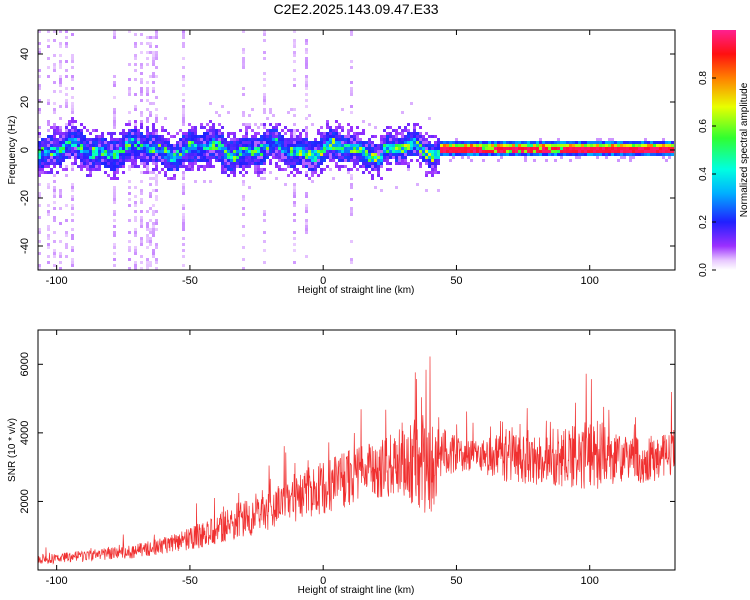  I want to click on spectrogram-y-tick-label: 40, so click(25, 54).